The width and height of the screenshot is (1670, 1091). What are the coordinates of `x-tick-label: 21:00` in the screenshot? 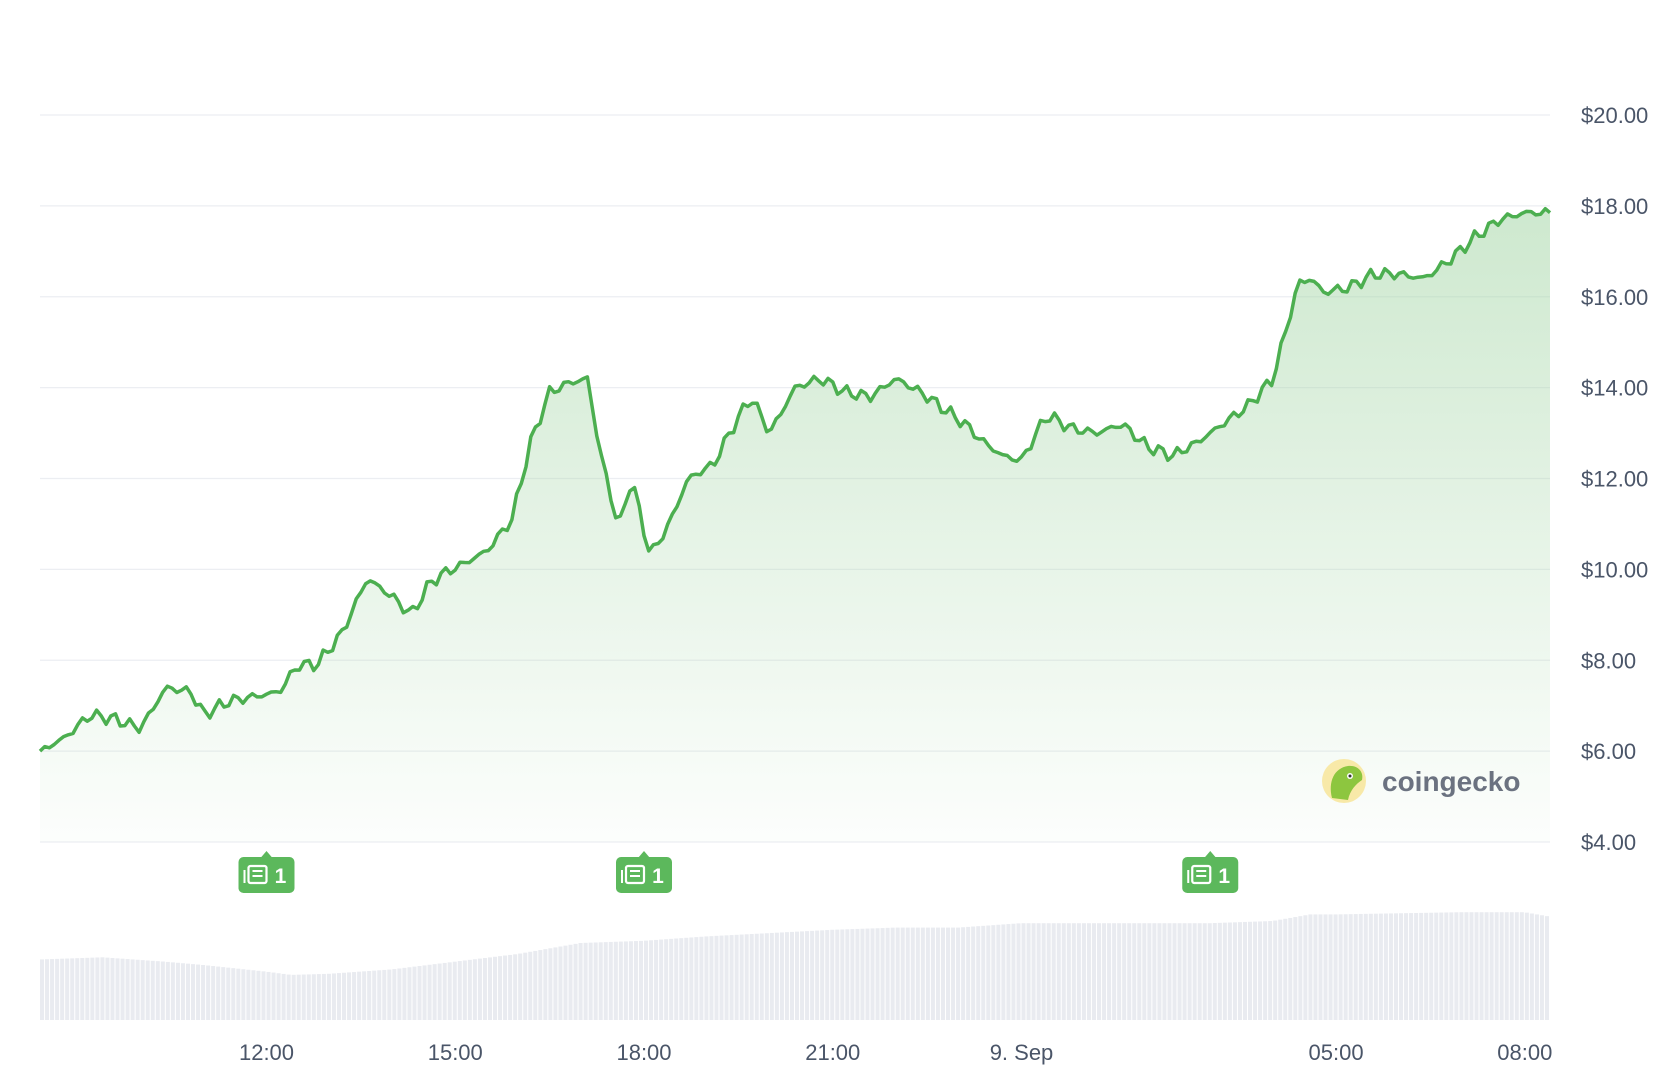 It's located at (832, 1052).